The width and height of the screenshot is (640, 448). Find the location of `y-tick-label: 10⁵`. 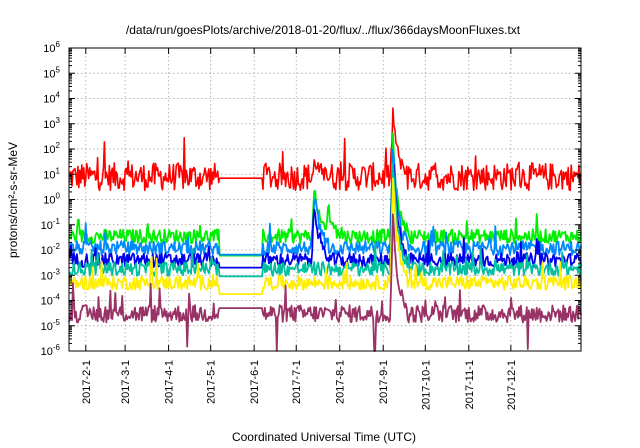

y-tick-label: 10⁵ is located at coordinates (51, 72).